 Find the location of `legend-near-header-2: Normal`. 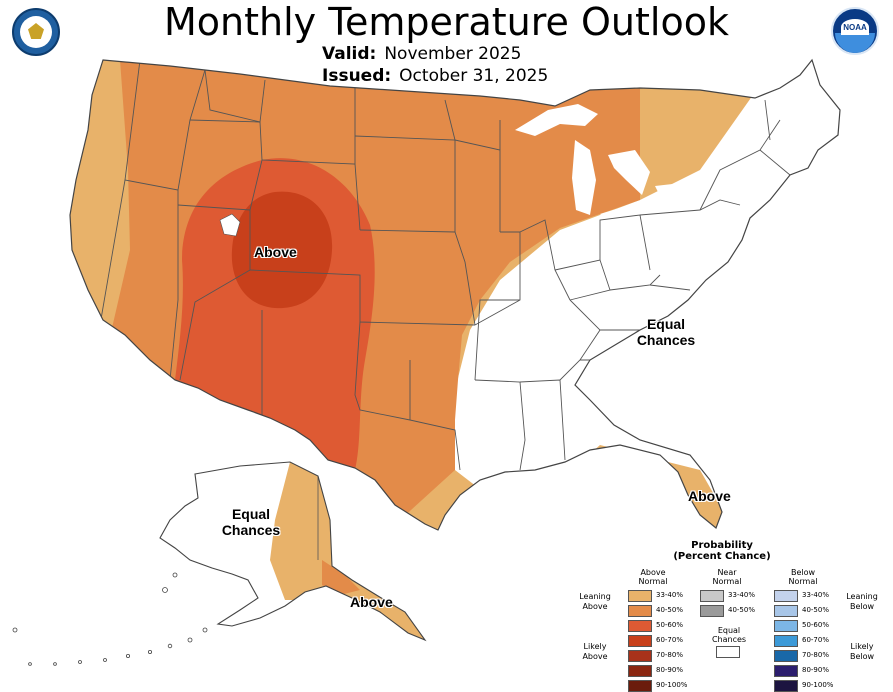

legend-near-header-2: Normal is located at coordinates (727, 581).